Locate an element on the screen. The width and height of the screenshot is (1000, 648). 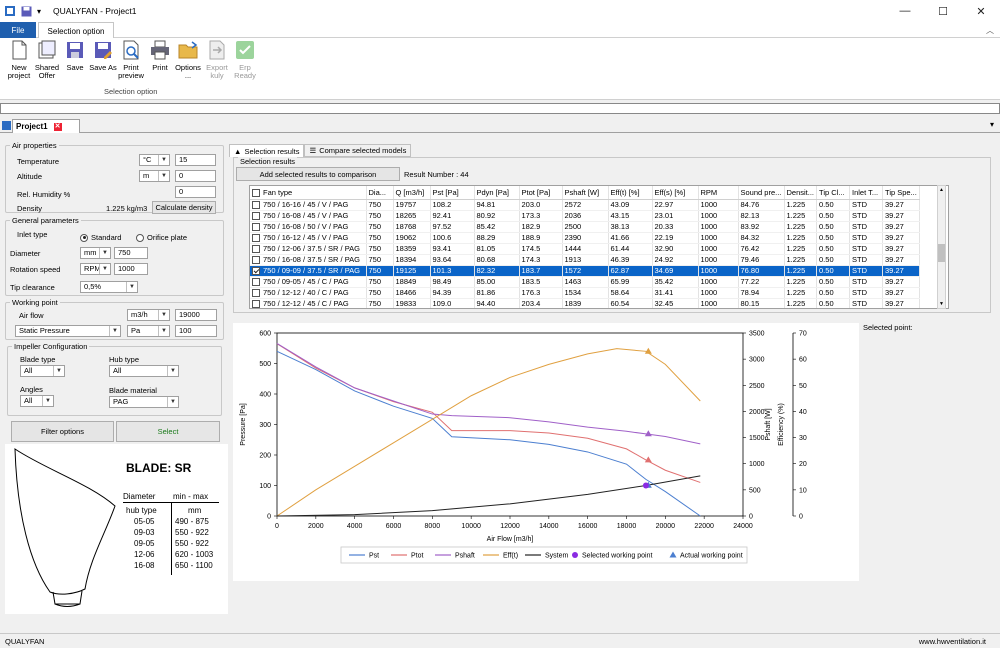
rotation-unit-select: RPM ▼ is located at coordinates (95, 269).